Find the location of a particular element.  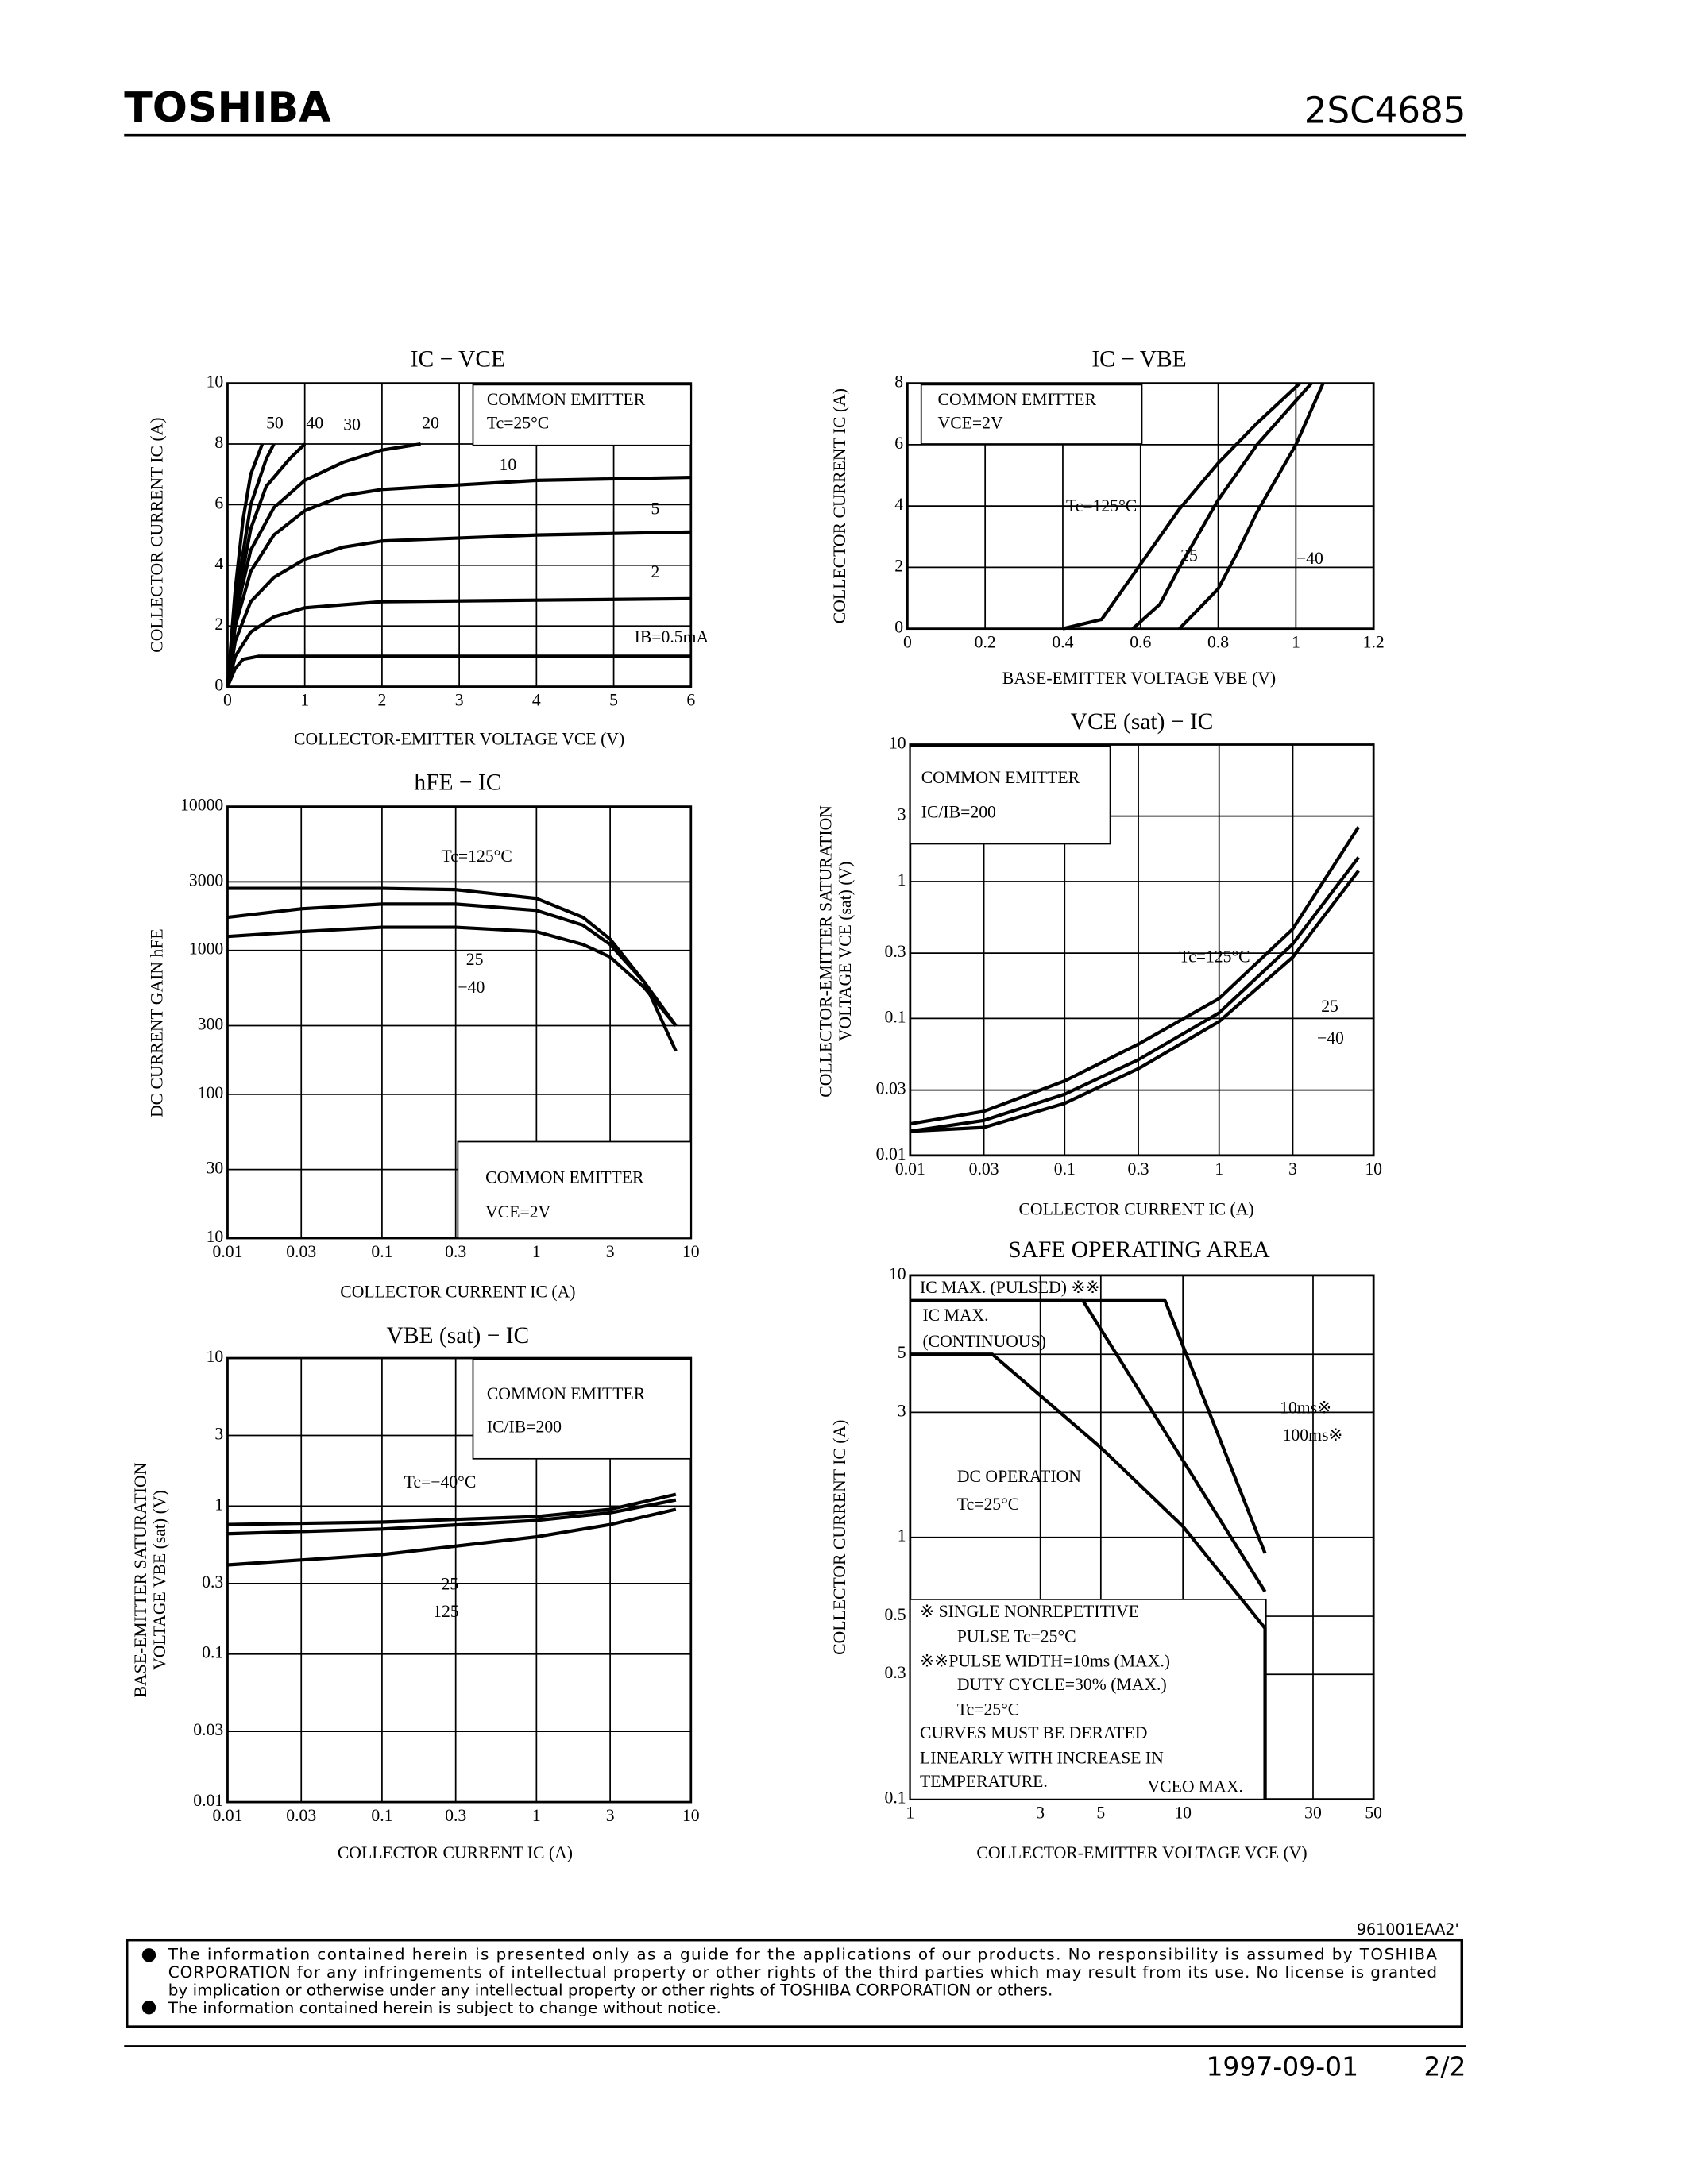

chart-title: IC − VBE is located at coordinates (1139, 359).